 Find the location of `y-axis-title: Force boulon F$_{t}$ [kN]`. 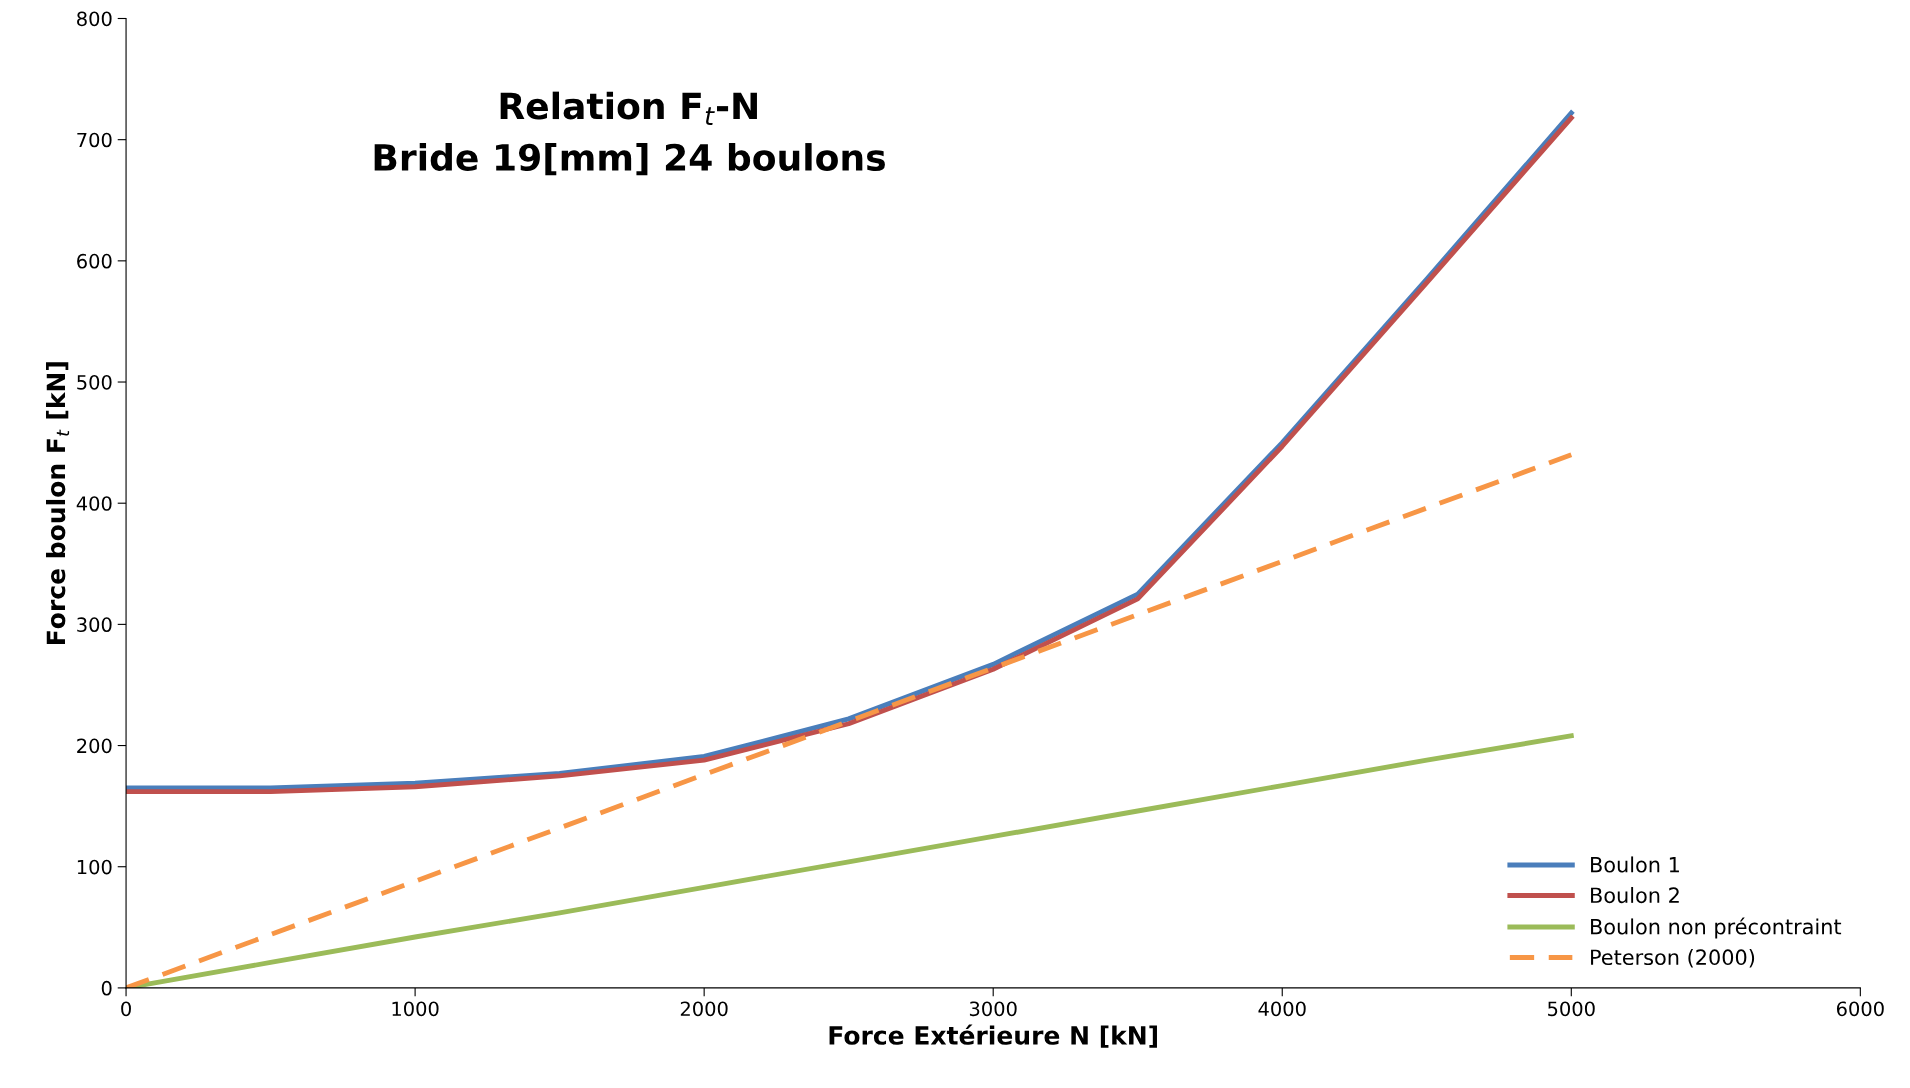

y-axis-title: Force boulon F$_{t}$ [kN] is located at coordinates (58, 503).